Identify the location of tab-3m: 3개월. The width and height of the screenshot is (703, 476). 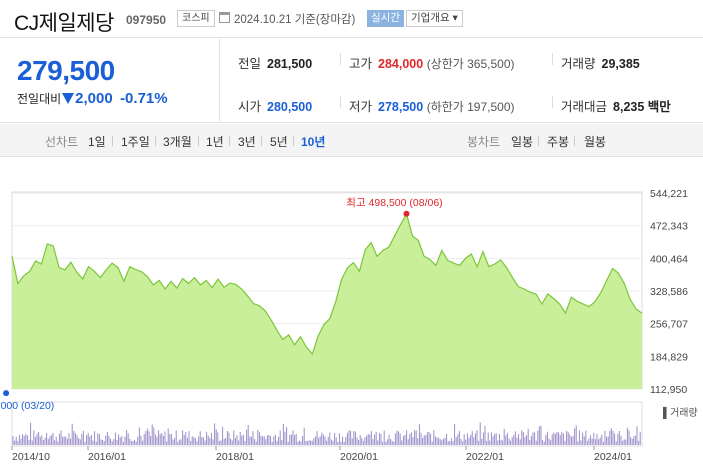
(177, 142).